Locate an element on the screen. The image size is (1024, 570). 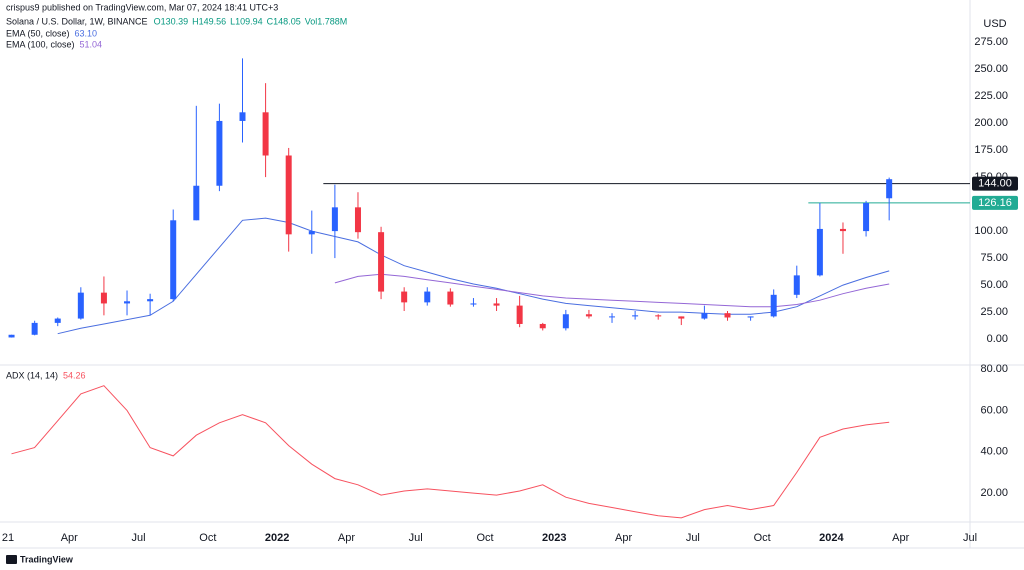
legend-ohlc: C148.05 is located at coordinates (284, 21).